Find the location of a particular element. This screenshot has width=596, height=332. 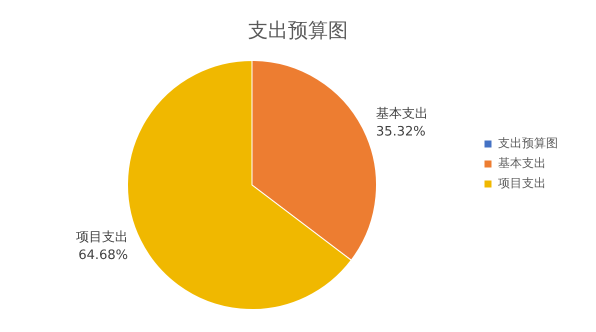

slice-label: 基本支出 is located at coordinates (402, 114).